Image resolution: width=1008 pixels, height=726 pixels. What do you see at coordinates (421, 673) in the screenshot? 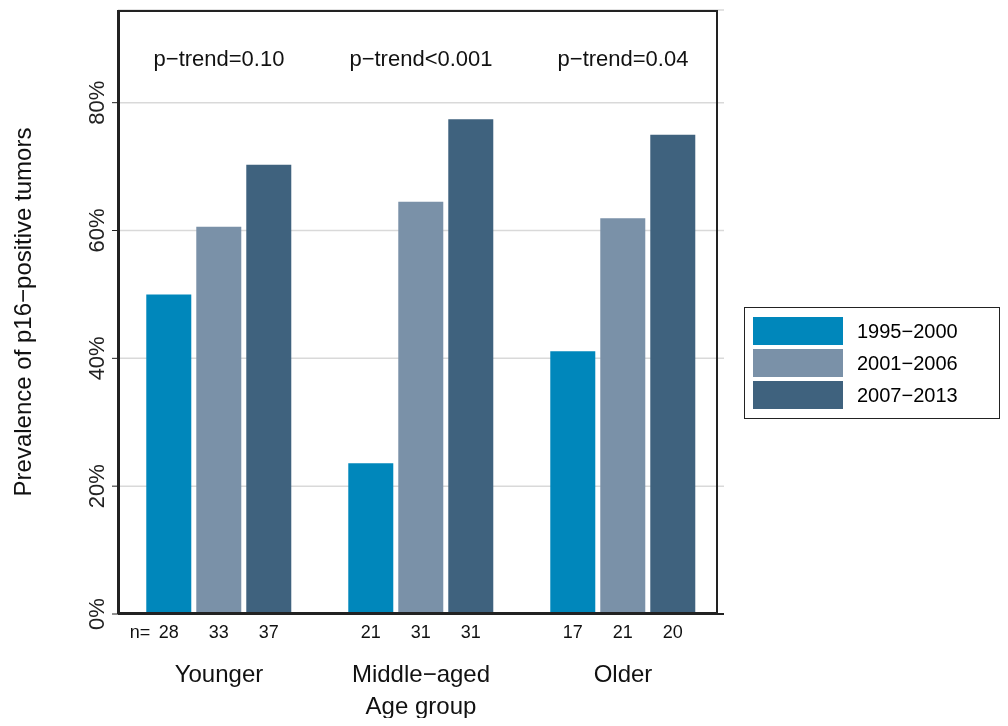
I see `x-tick-label: Middle−aged` at bounding box center [421, 673].